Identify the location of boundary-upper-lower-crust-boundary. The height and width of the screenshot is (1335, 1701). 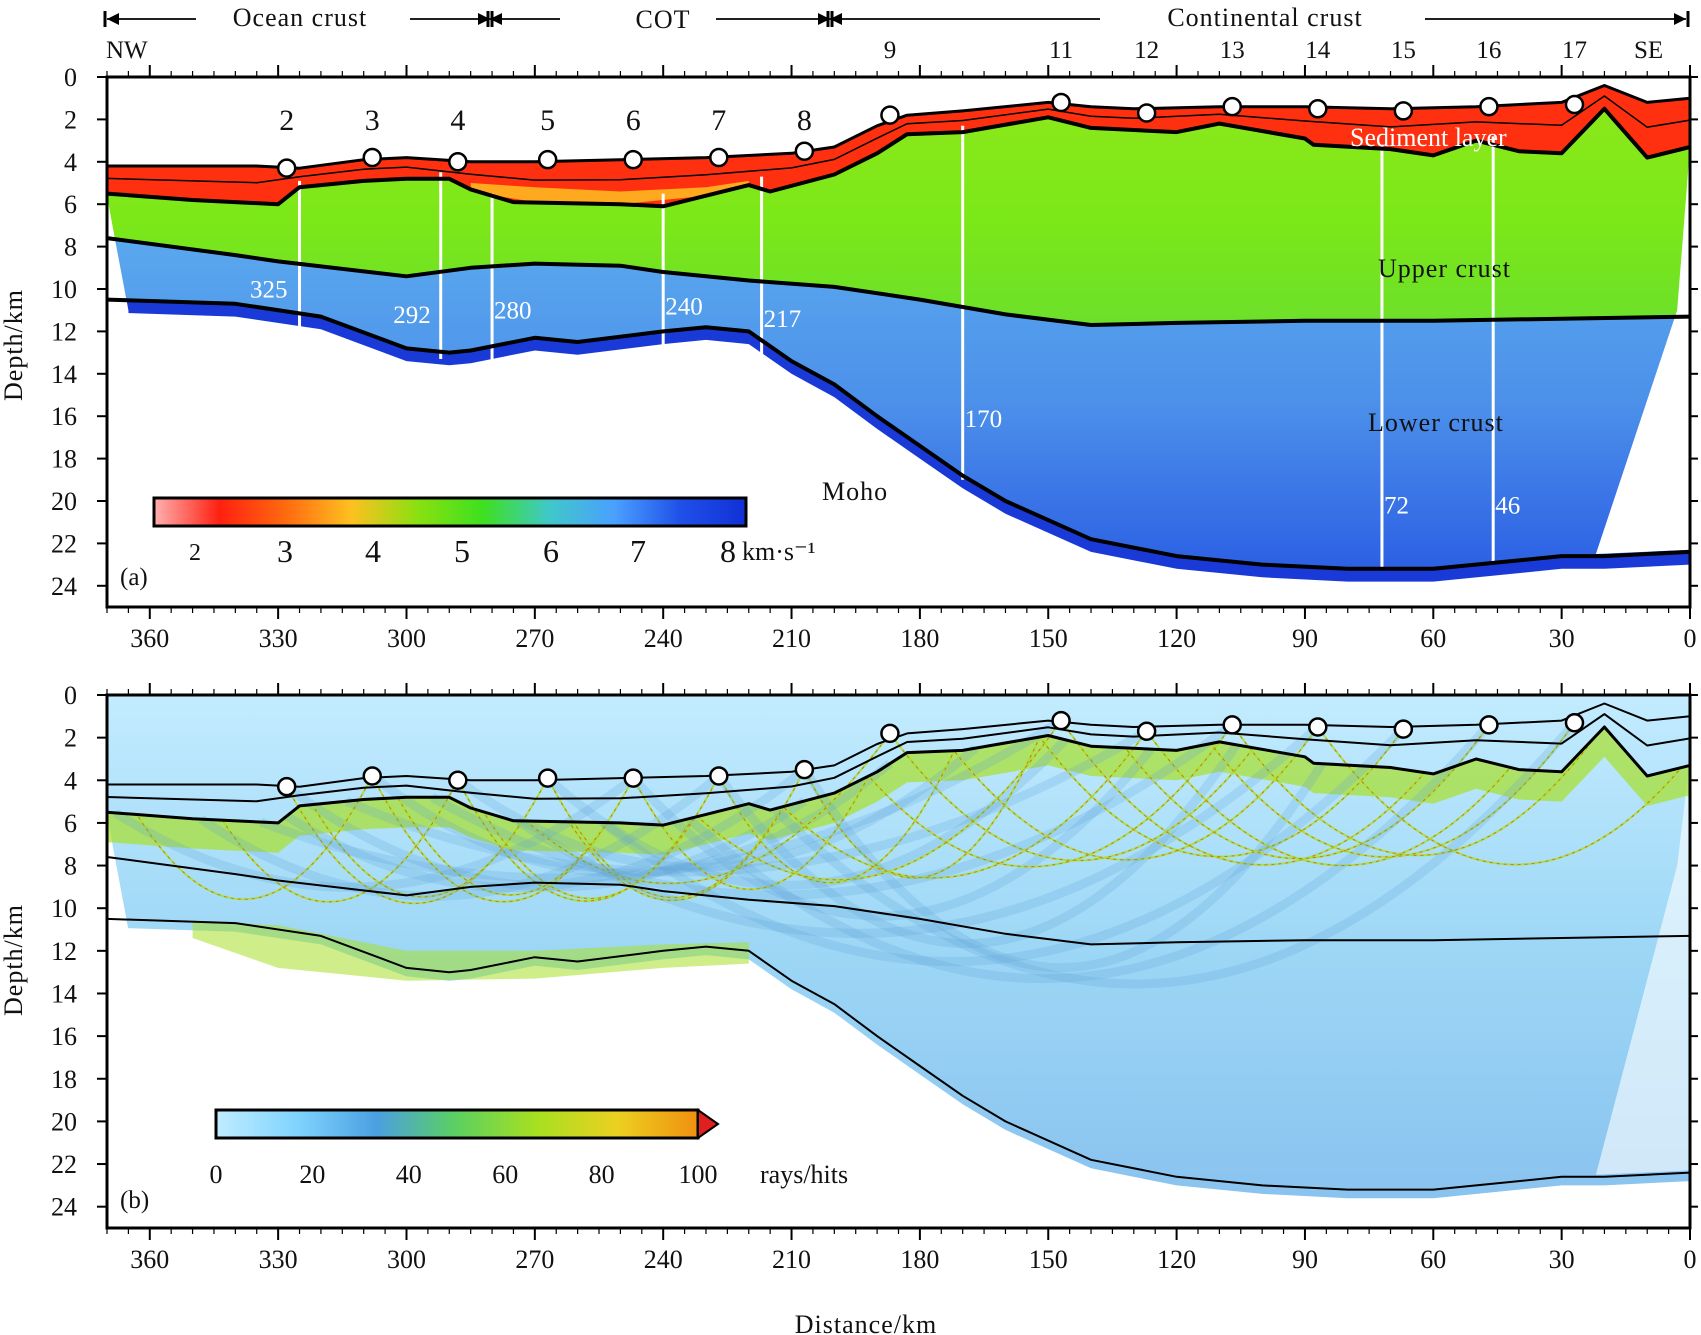
(898, 281).